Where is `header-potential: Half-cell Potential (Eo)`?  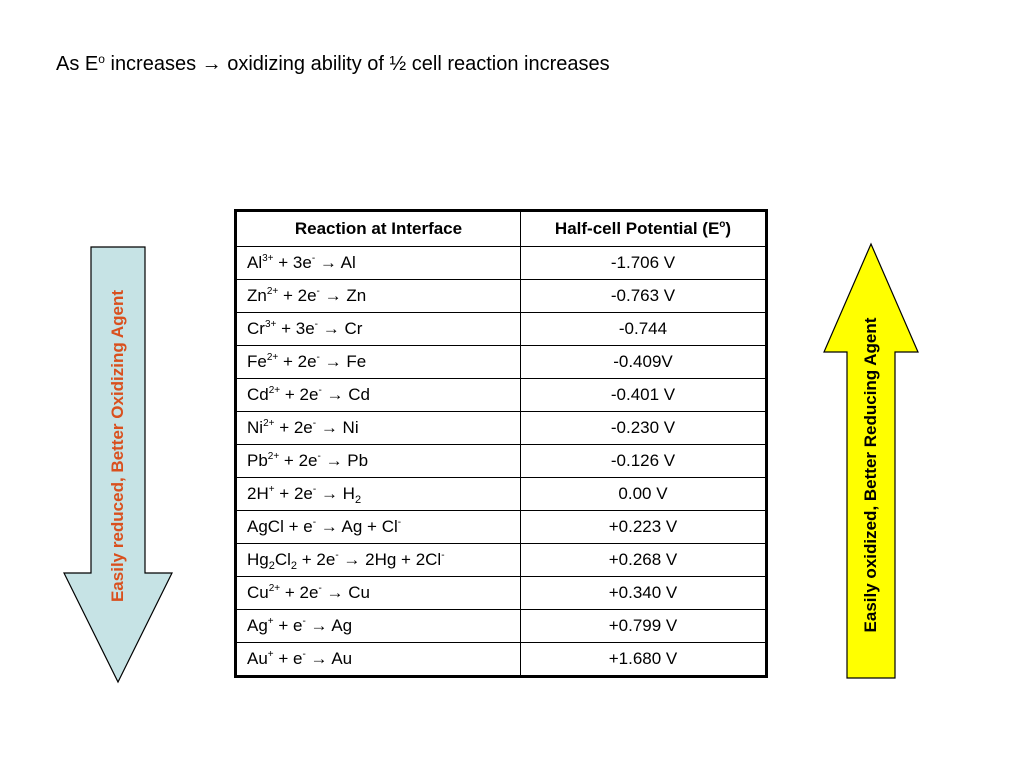 header-potential: Half-cell Potential (Eo) is located at coordinates (643, 229).